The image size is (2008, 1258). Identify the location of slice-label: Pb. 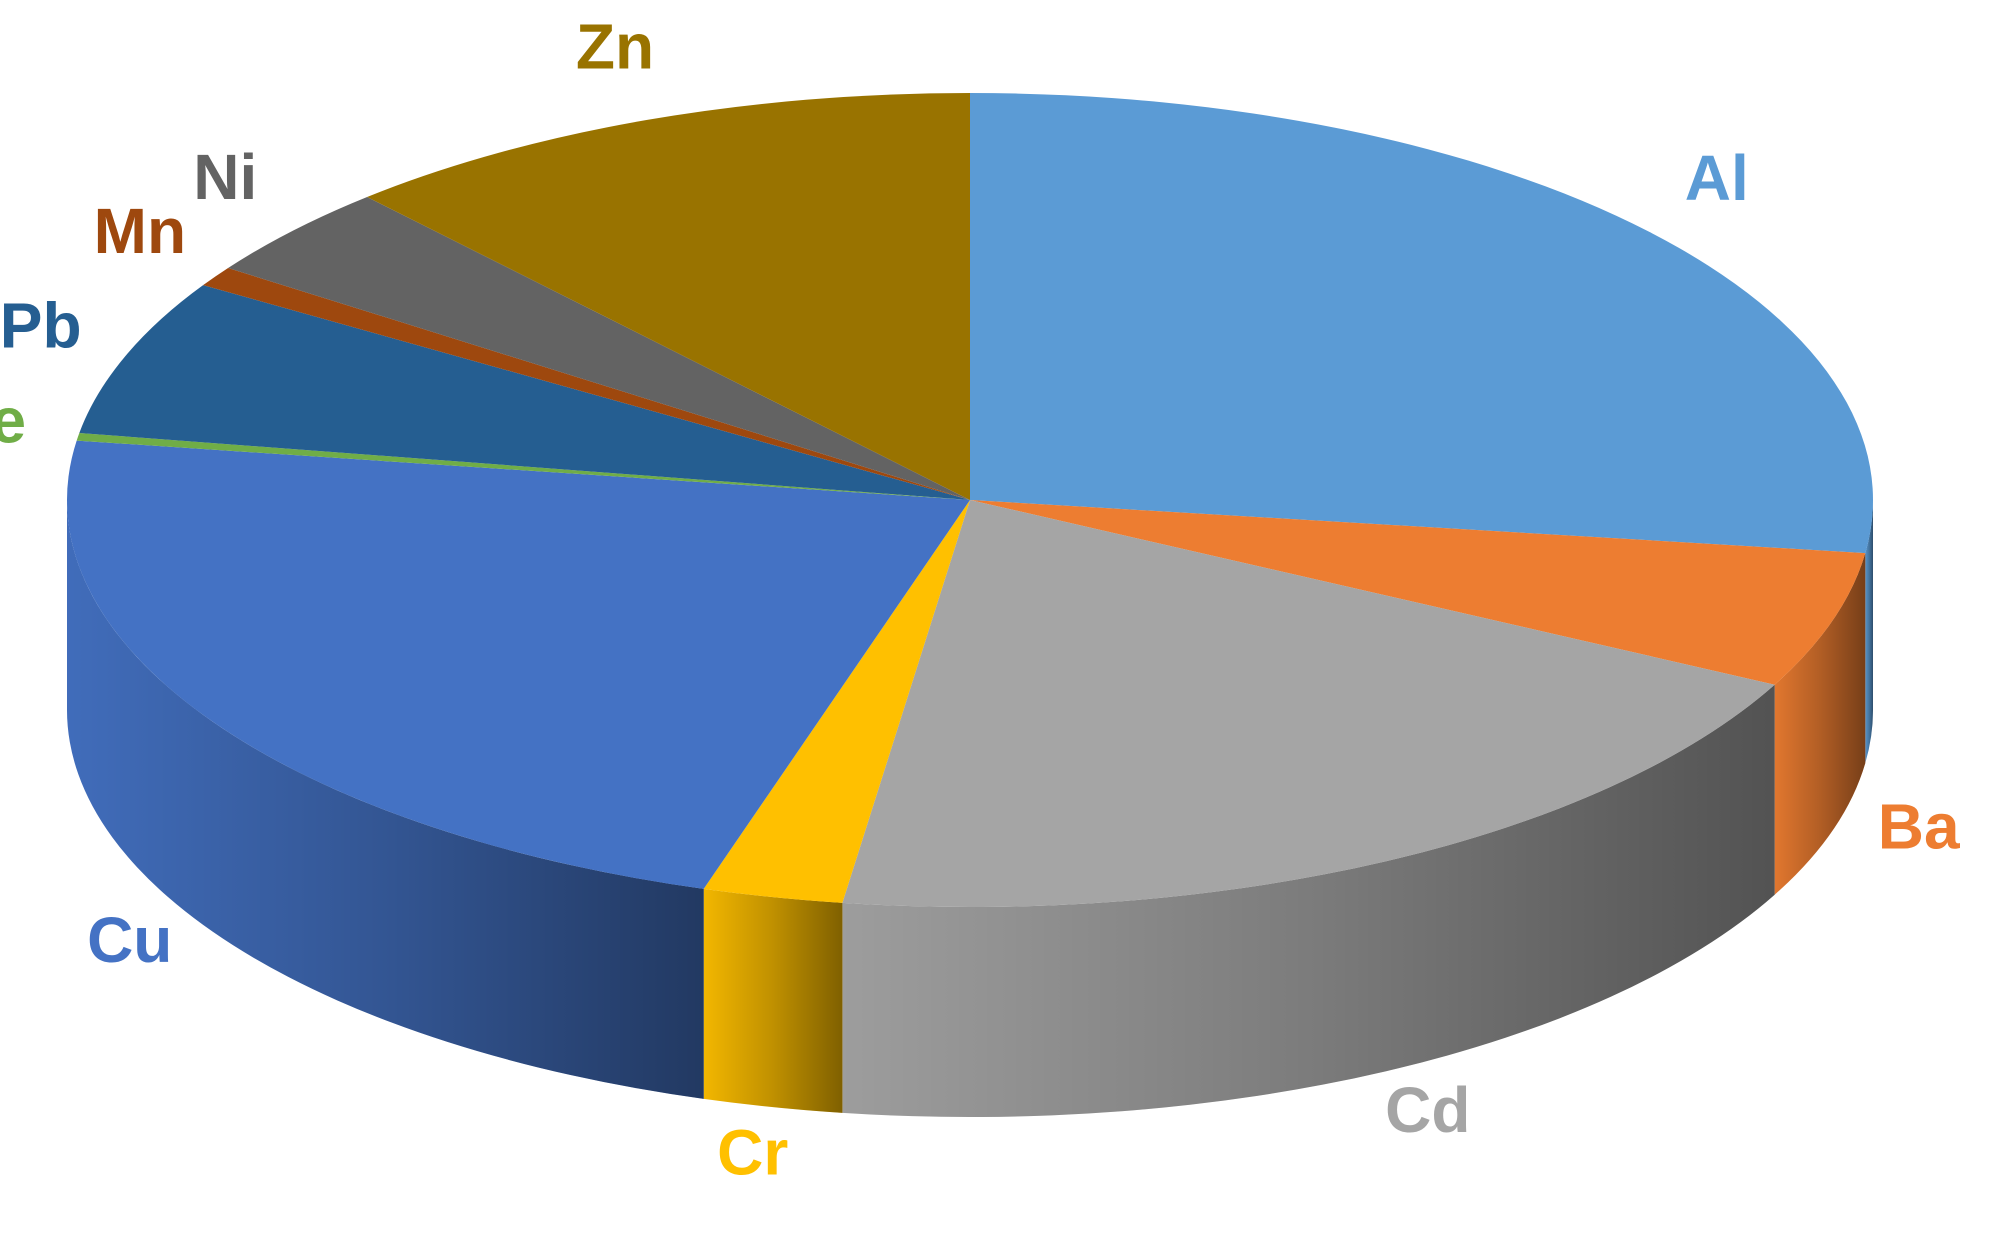
(41, 325).